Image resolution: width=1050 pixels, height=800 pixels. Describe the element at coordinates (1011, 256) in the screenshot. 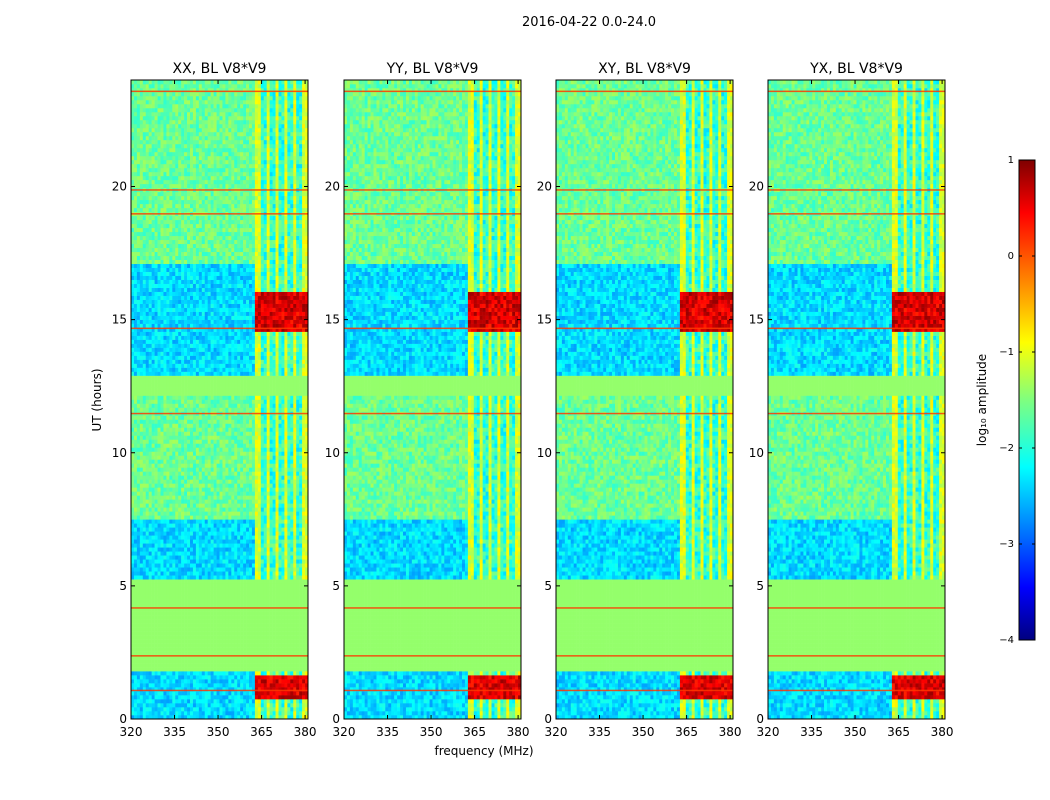

I see `colorbar-tick-label: 0` at that location.